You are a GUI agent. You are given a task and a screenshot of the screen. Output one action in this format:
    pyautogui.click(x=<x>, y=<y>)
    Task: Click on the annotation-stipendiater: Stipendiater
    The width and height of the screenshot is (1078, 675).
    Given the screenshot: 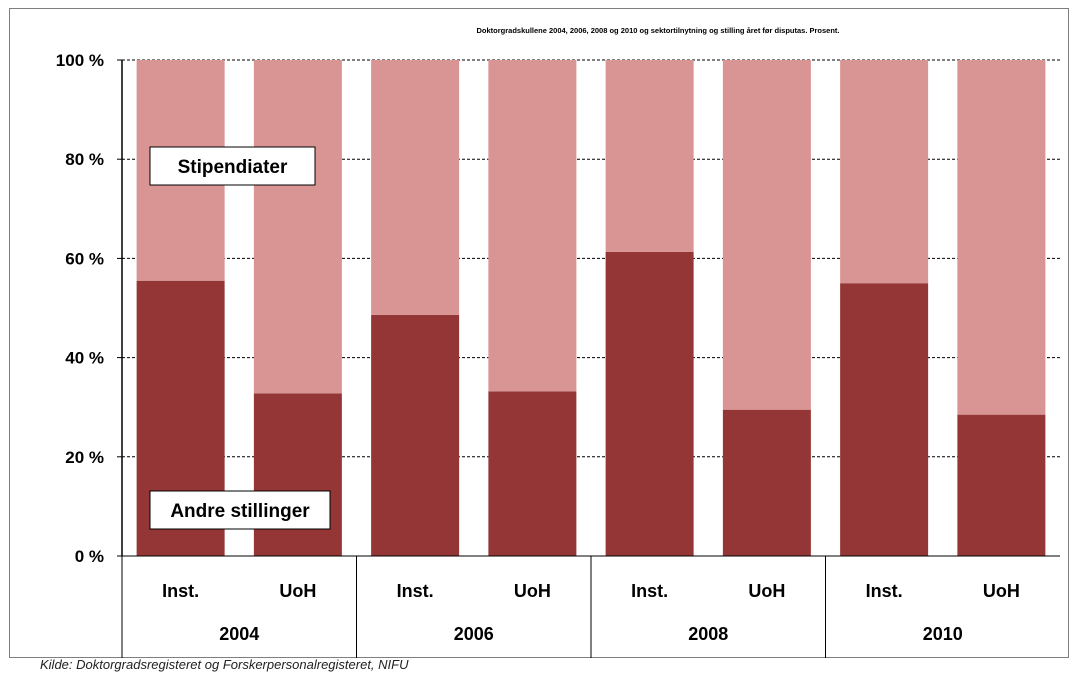 What is the action you would take?
    pyautogui.click(x=233, y=167)
    